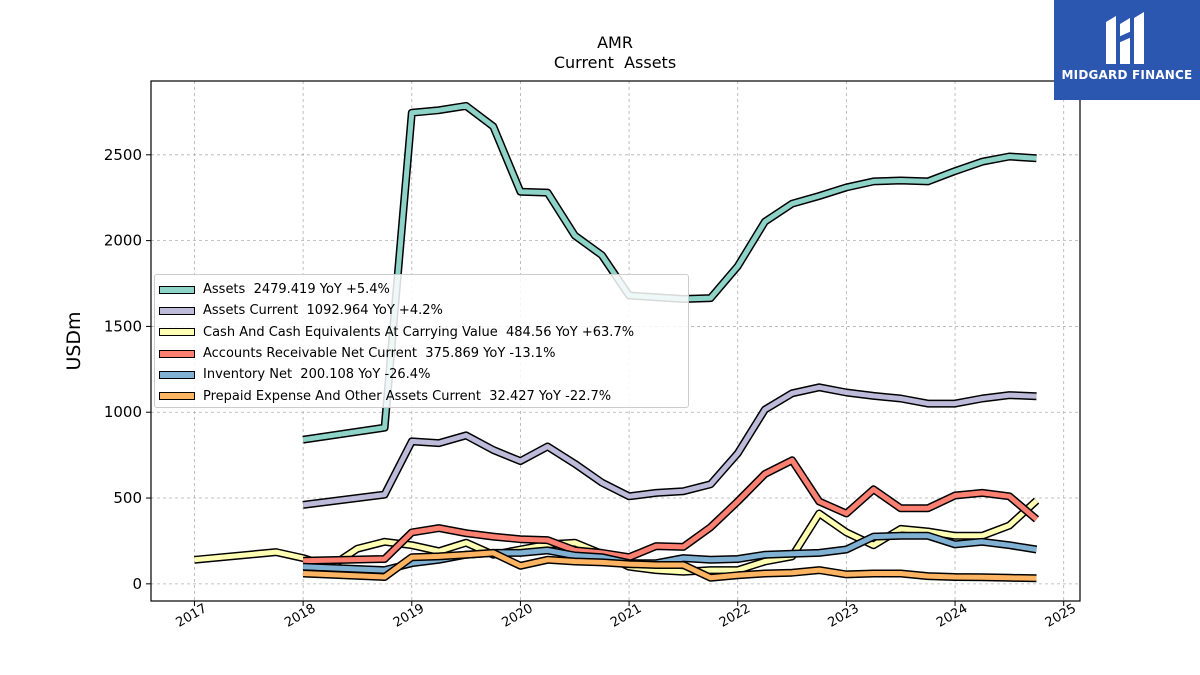 The image size is (1200, 675). I want to click on legend-item: Assets 2479.419 YoY +5.4%, so click(423, 289).